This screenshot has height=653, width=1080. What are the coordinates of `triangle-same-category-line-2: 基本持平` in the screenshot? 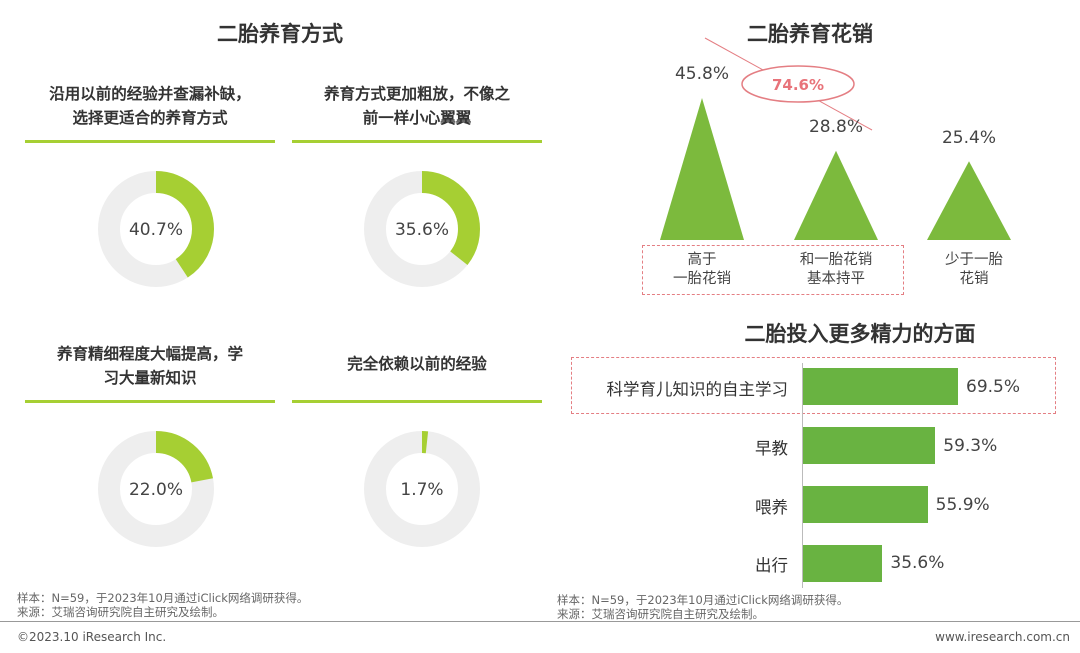 It's located at (836, 279).